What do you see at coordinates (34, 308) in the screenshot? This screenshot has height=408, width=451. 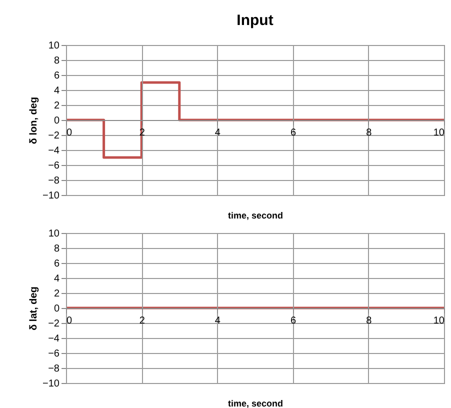 I see `y-axis-title: δ lat, deg` at bounding box center [34, 308].